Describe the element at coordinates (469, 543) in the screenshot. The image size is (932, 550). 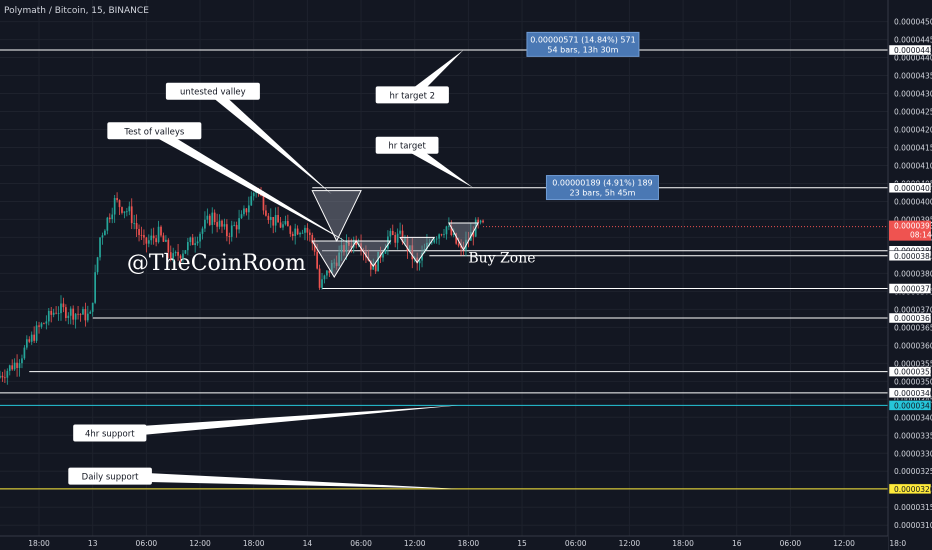
I see `time-tick-label: 18:00` at that location.